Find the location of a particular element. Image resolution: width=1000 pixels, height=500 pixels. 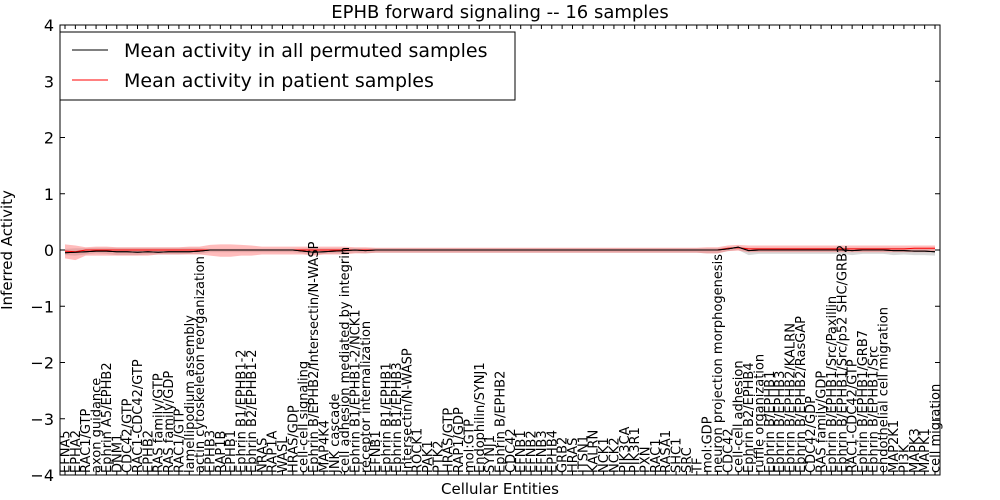

x-tick-label: RAC1 is located at coordinates (656, 455).